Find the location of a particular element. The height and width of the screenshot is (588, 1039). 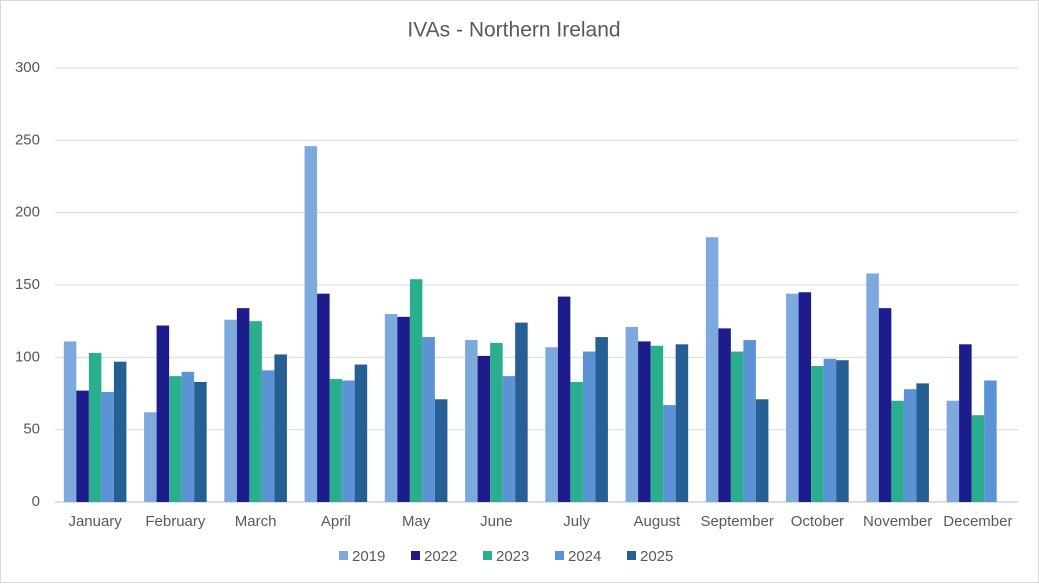

x-tick-label: August is located at coordinates (658, 521).